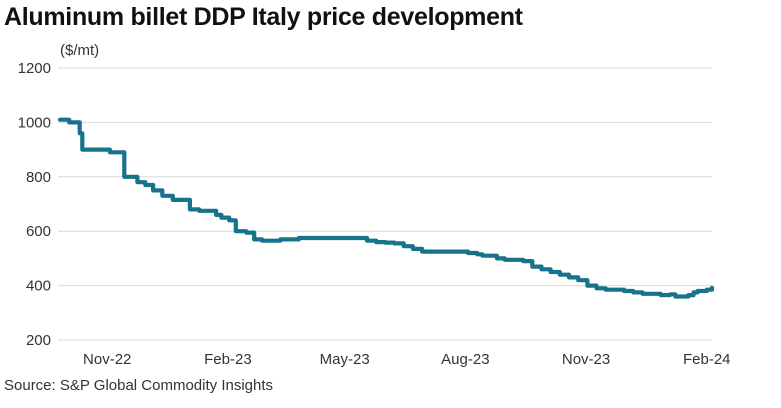  What do you see at coordinates (34, 68) in the screenshot?
I see `y-tick-label: 1200` at bounding box center [34, 68].